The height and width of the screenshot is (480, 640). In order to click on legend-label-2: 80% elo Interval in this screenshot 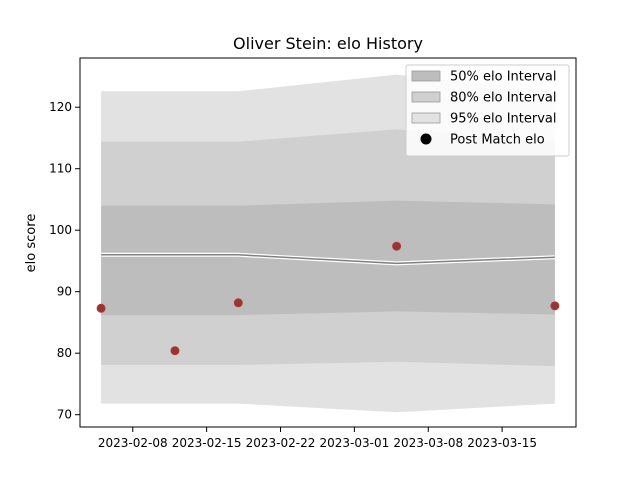, I will do `click(503, 98)`.